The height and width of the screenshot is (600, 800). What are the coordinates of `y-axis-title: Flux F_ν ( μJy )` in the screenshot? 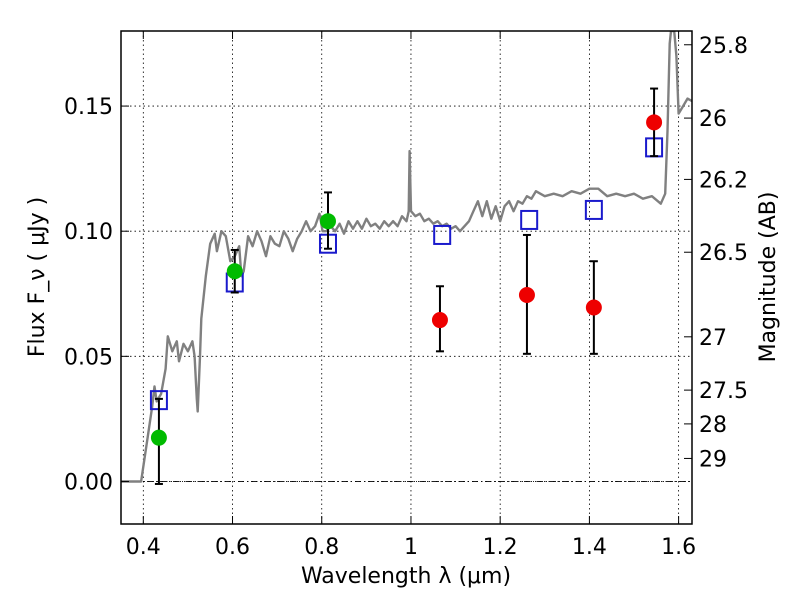 It's located at (37, 277).